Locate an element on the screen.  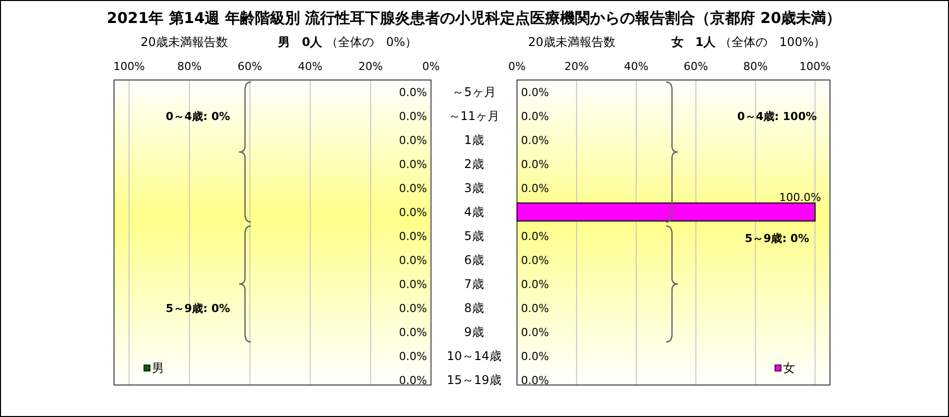
text: 2021年 第14週 年齢階級別 流行性耳下腺炎患者の小児科定点医療機関からの報告割合（京都府 20歳未満） is located at coordinates (474, 18).